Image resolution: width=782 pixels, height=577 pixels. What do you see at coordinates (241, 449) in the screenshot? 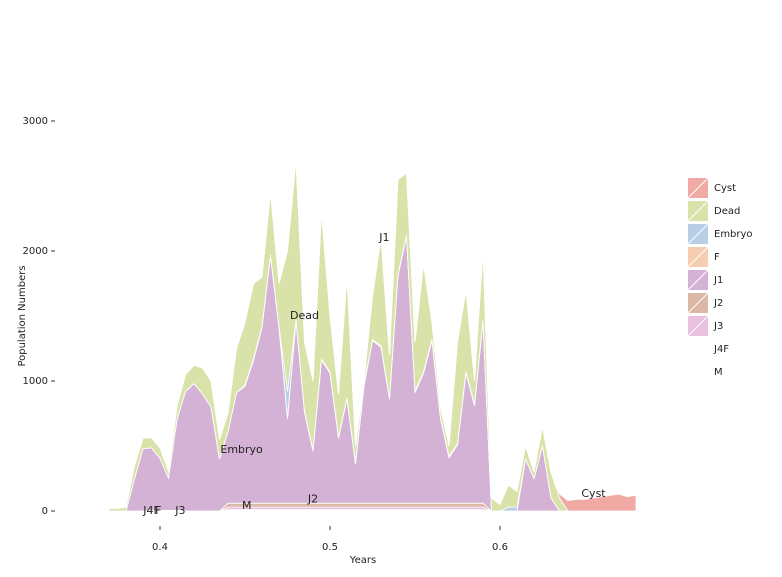
I see `annotation: Embryo` at bounding box center [241, 449].